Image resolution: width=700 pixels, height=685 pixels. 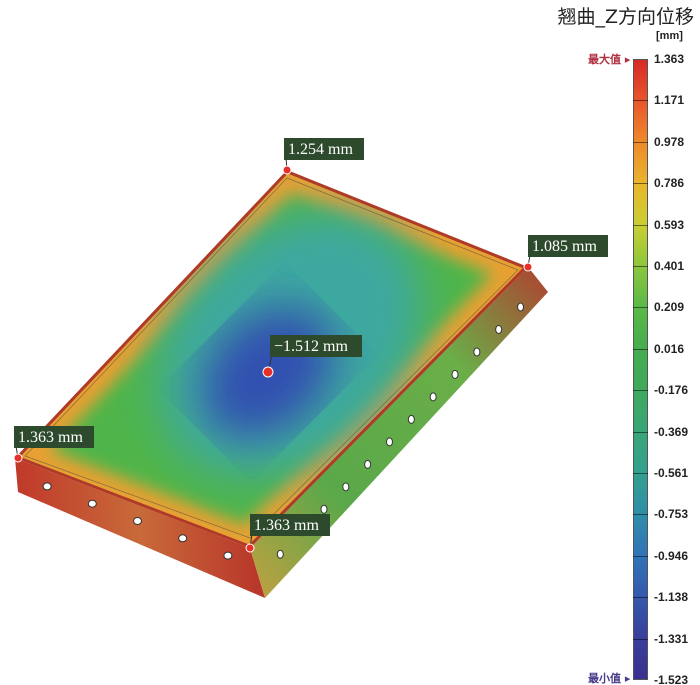 I want to click on annotation-label: 1.085 mm, so click(x=564, y=246).